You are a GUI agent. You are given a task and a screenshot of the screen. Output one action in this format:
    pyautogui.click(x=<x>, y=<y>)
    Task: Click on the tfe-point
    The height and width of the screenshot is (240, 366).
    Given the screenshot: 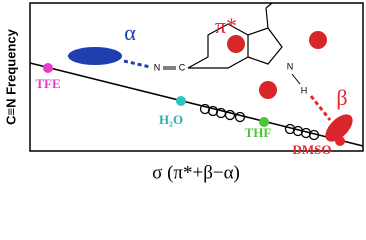 What is the action you would take?
    pyautogui.click(x=48, y=68)
    